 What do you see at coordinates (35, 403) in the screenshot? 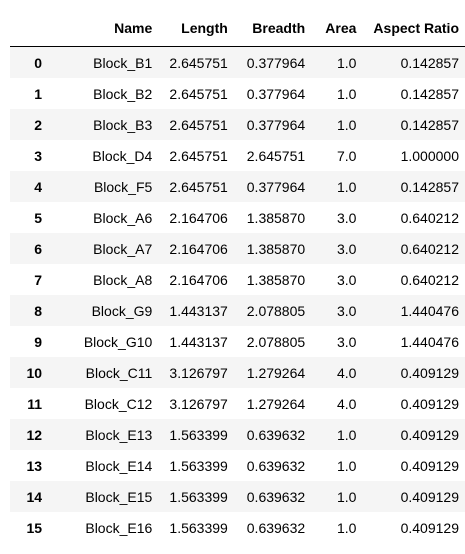
I see `row-index: 11` at bounding box center [35, 403].